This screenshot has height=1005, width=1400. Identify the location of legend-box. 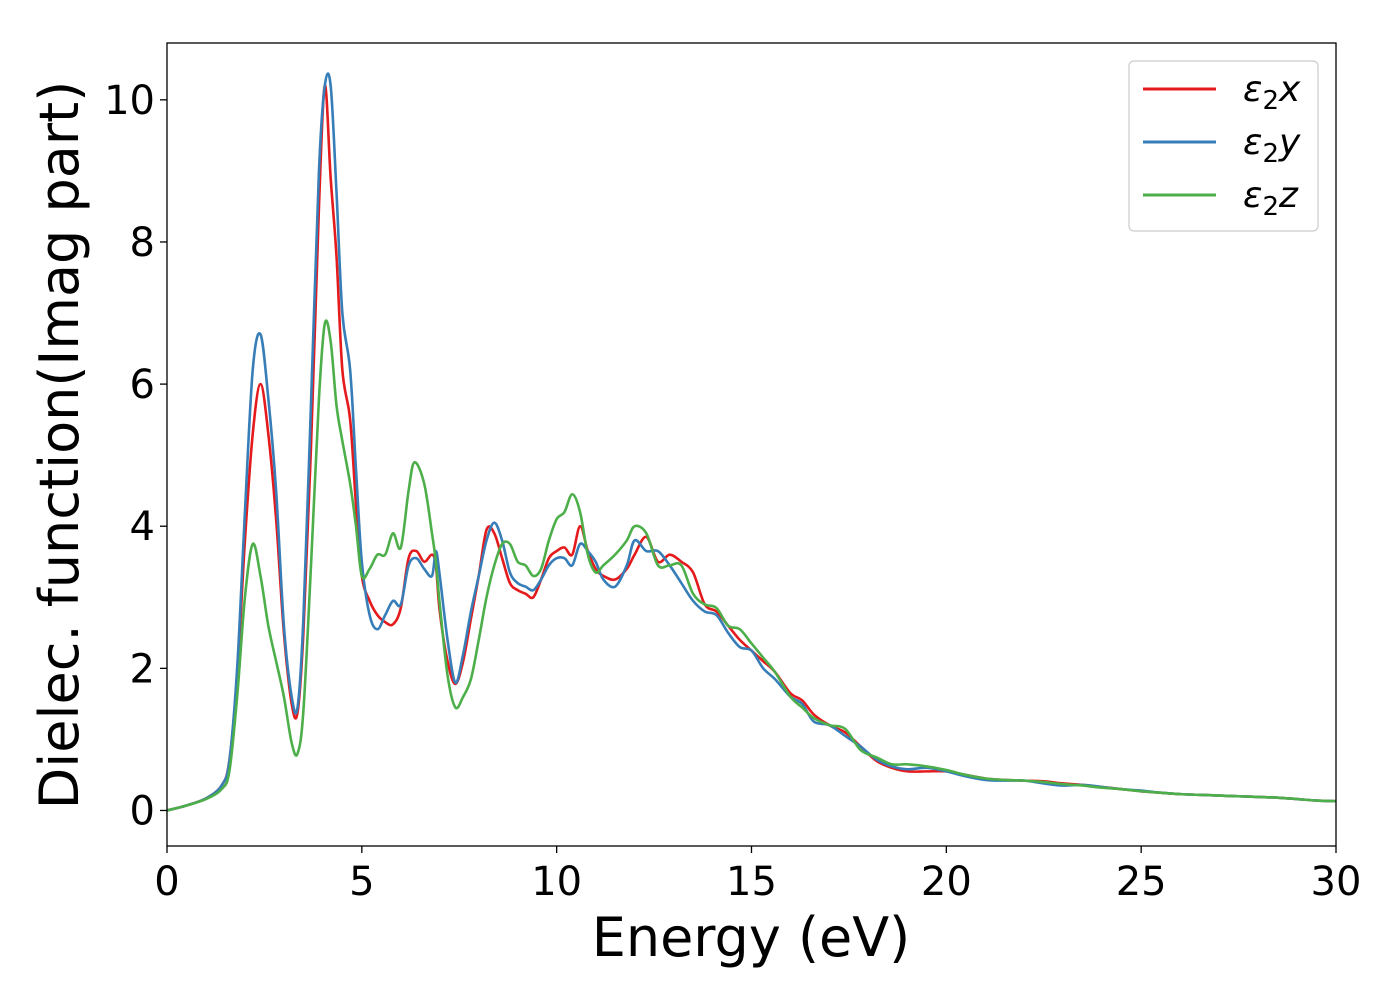
(1223, 146).